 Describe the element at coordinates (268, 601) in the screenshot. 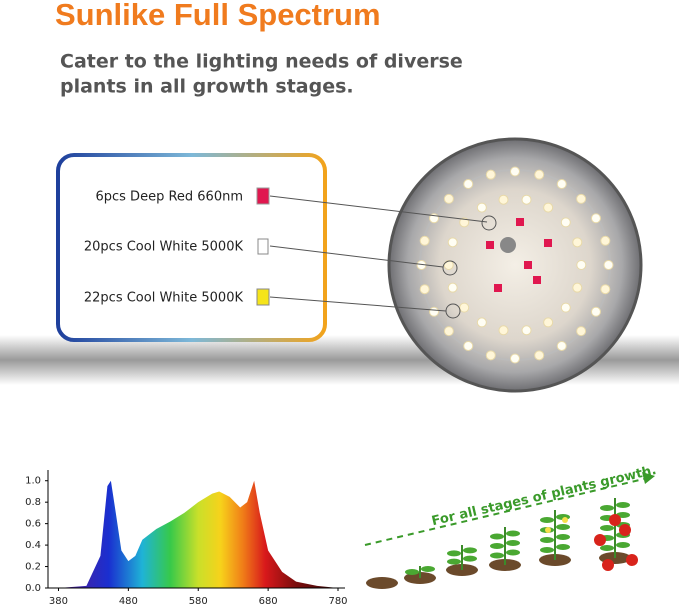

I see `x-tick-label: 680` at that location.